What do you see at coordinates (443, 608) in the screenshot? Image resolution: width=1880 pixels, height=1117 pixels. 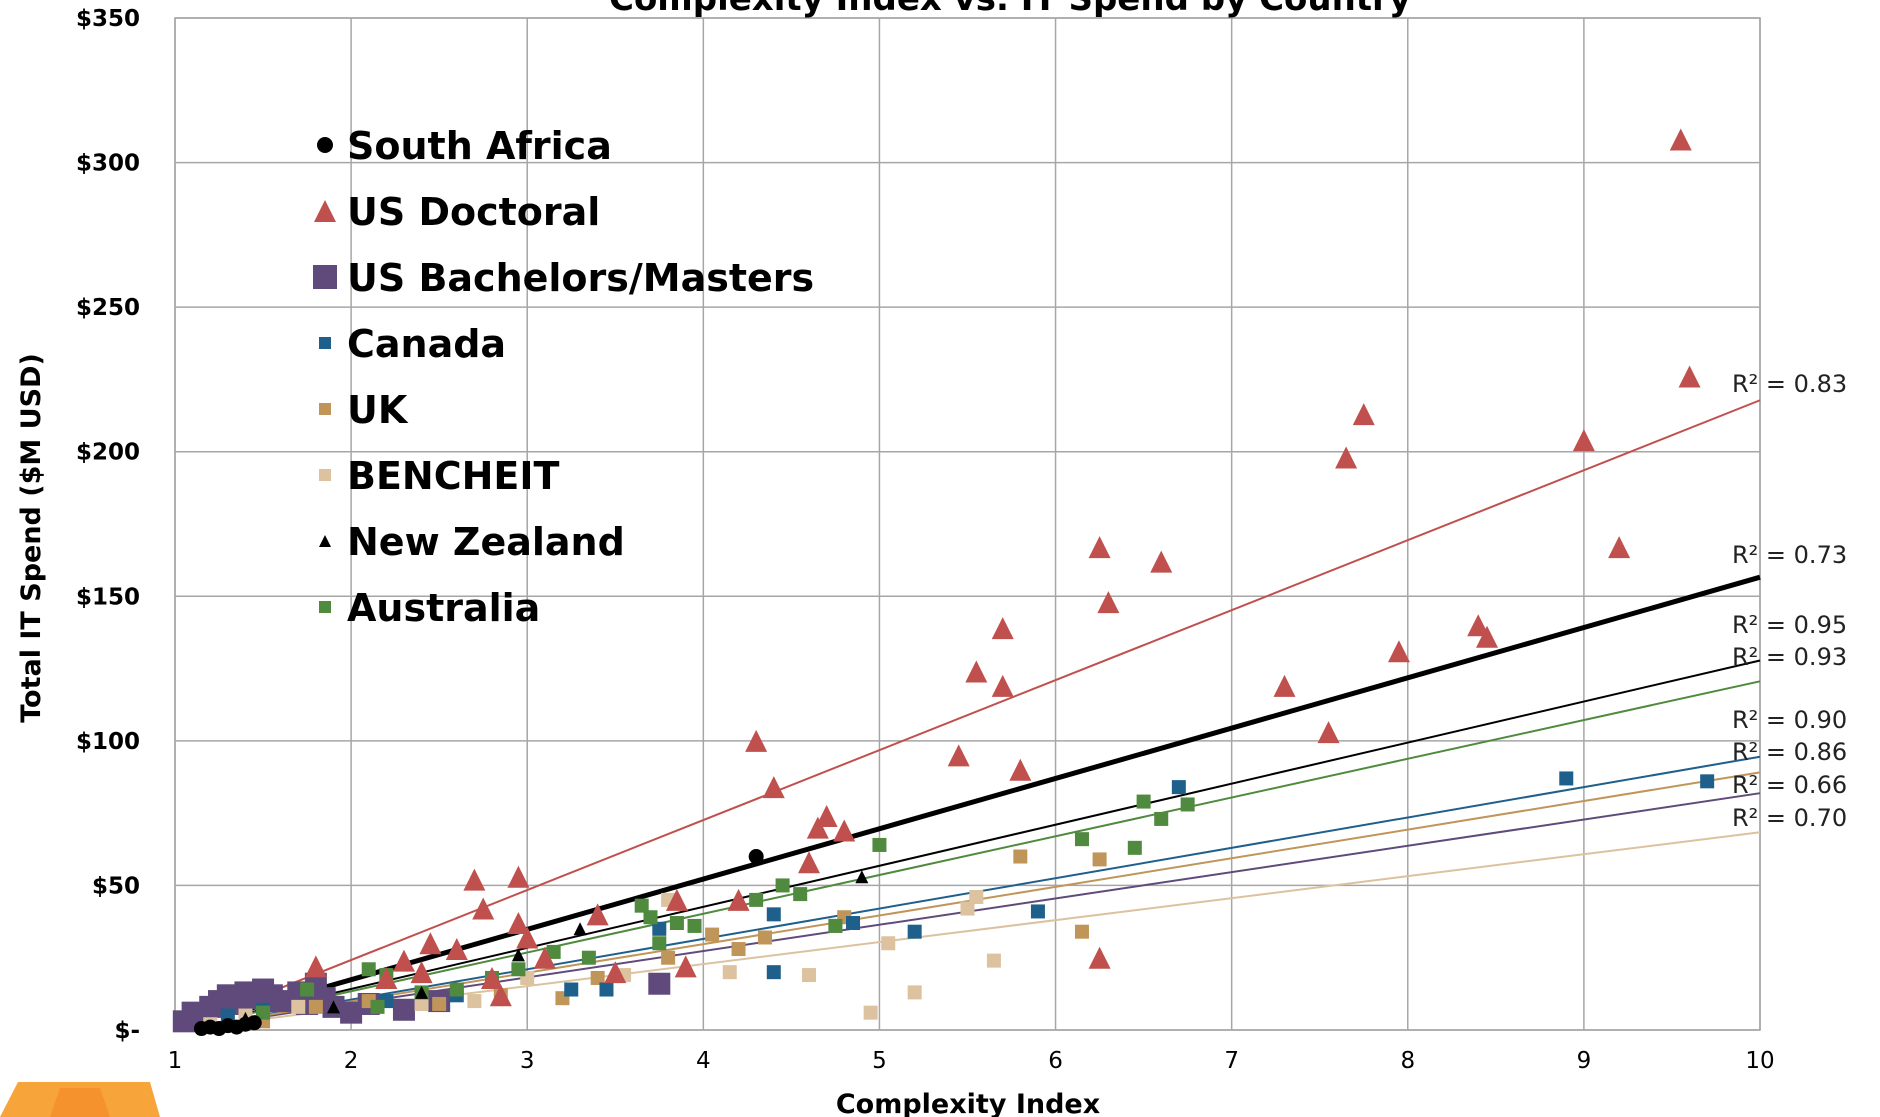 I see `legend-label: Australia` at bounding box center [443, 608].